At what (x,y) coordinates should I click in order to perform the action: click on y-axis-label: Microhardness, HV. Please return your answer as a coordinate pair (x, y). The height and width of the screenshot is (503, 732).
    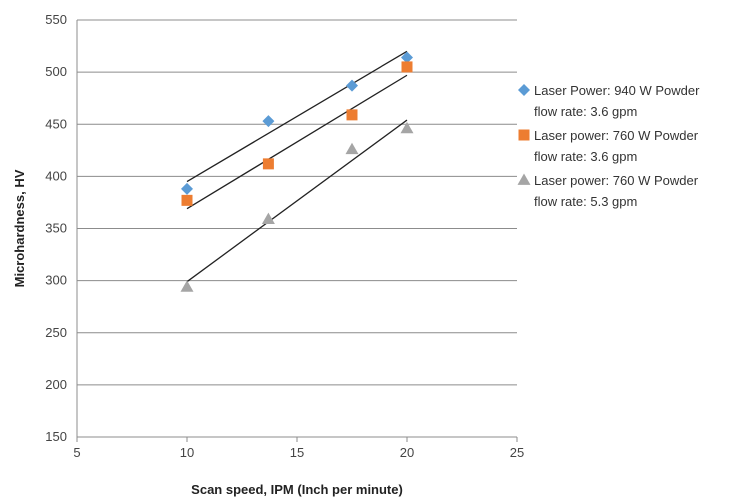
    Looking at the image, I should click on (19, 228).